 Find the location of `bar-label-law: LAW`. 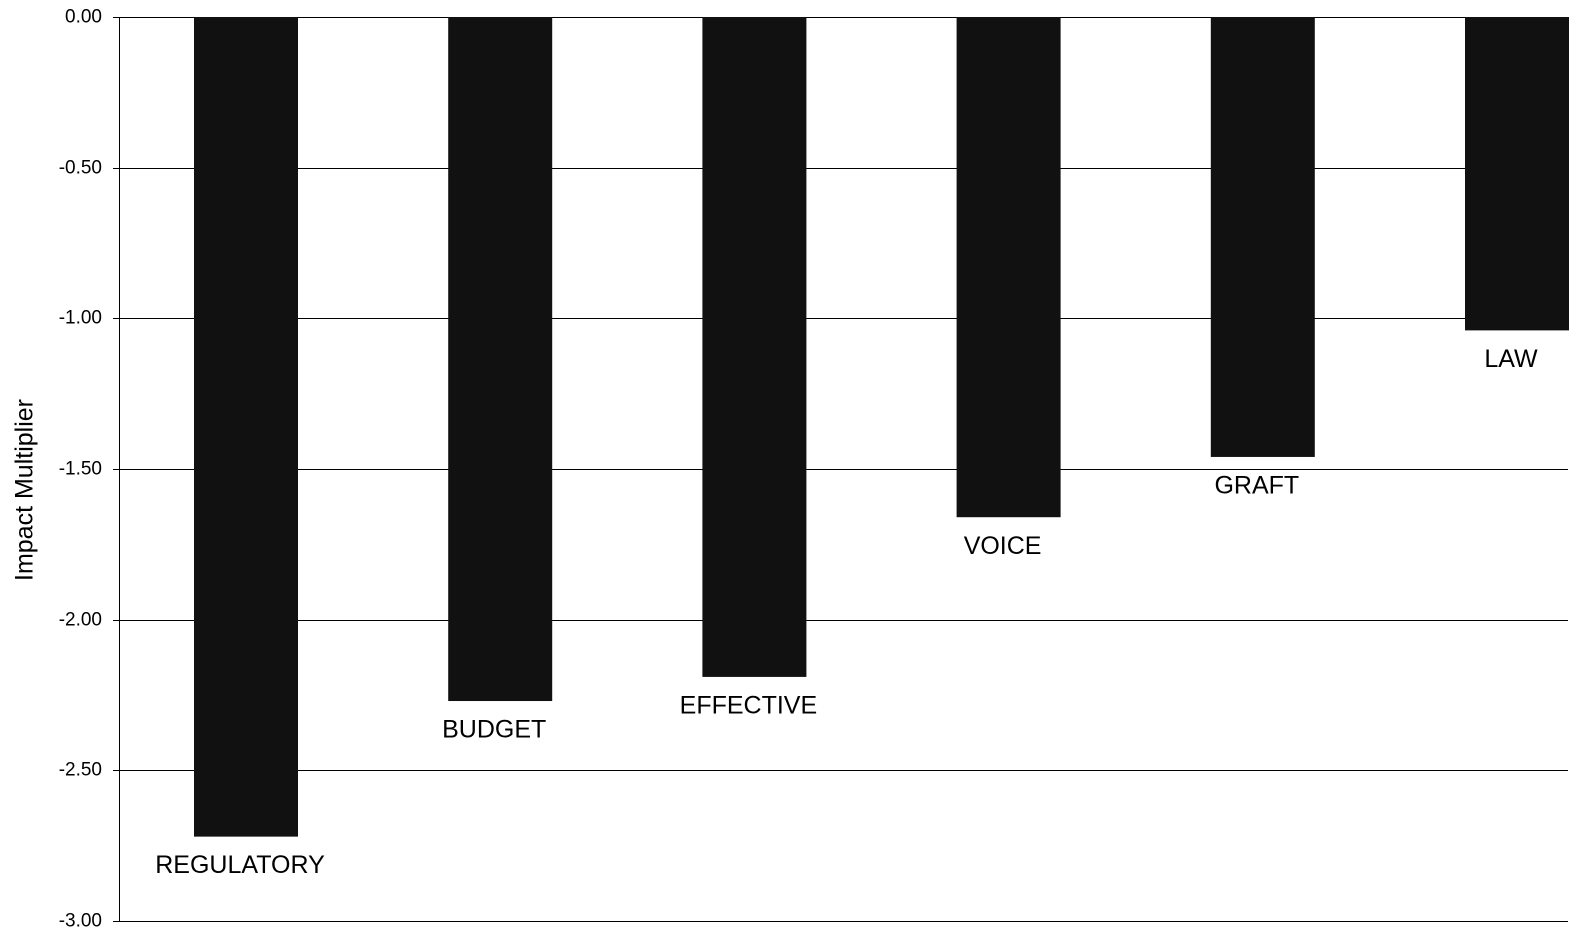

bar-label-law: LAW is located at coordinates (1511, 359).